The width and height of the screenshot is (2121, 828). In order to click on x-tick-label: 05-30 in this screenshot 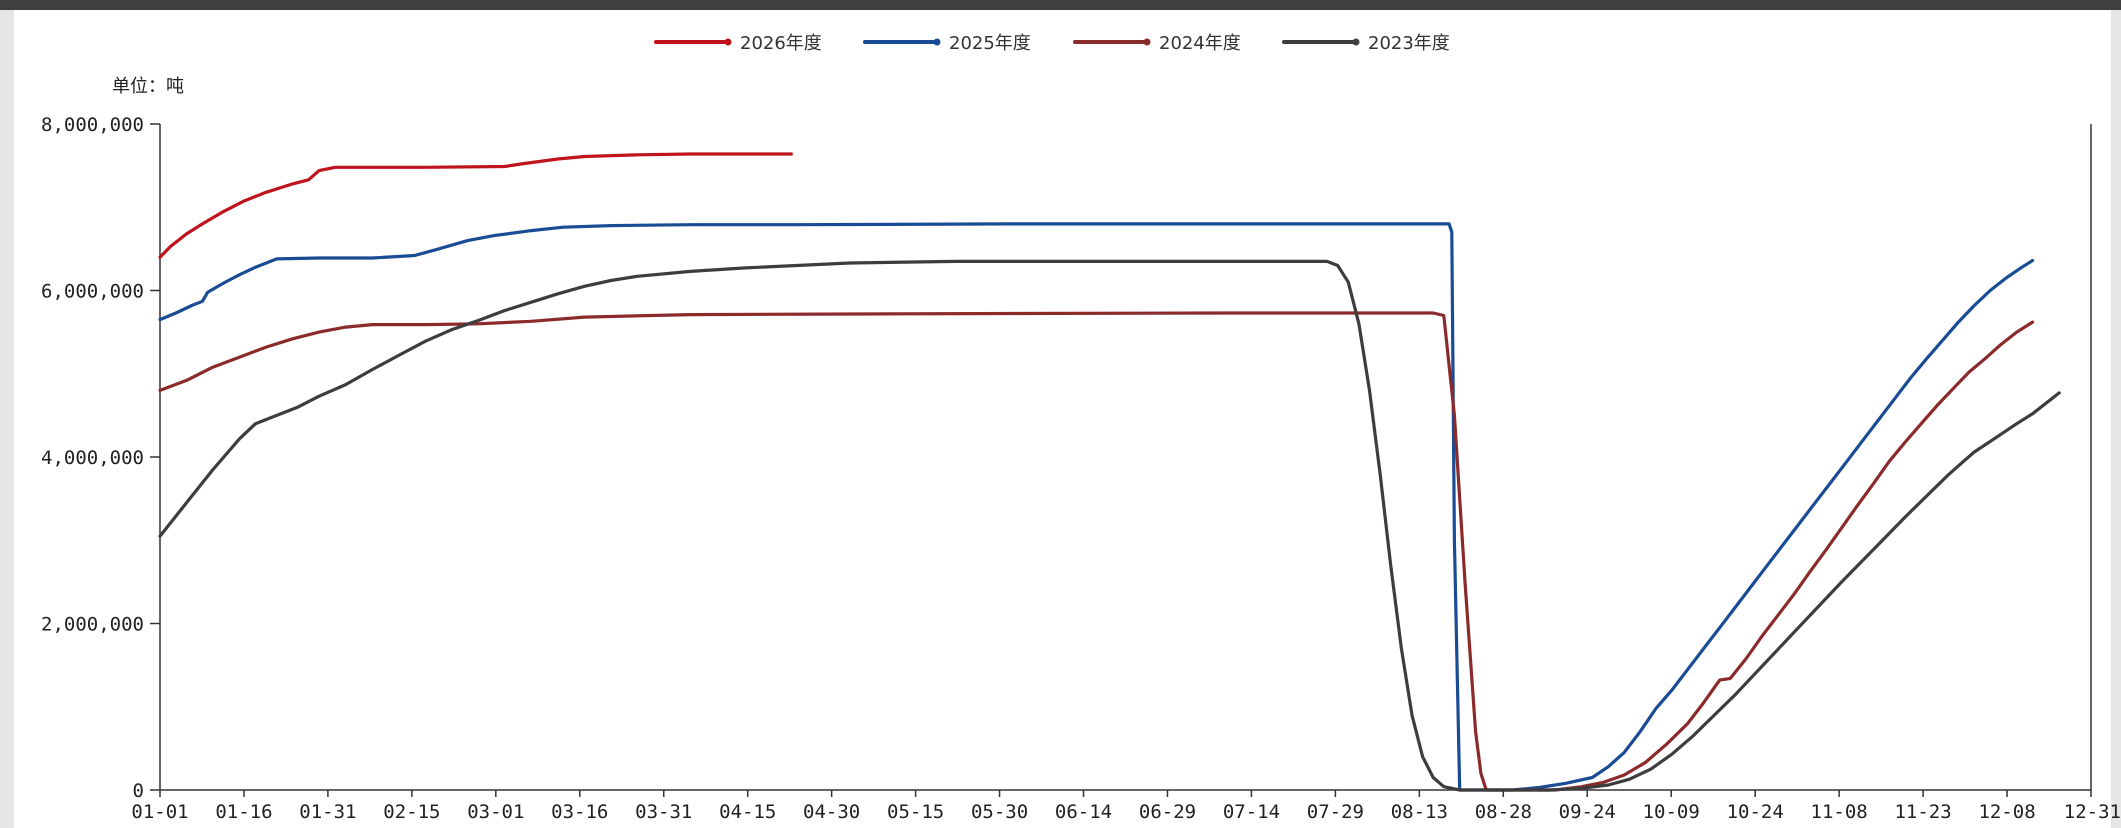, I will do `click(999, 812)`.